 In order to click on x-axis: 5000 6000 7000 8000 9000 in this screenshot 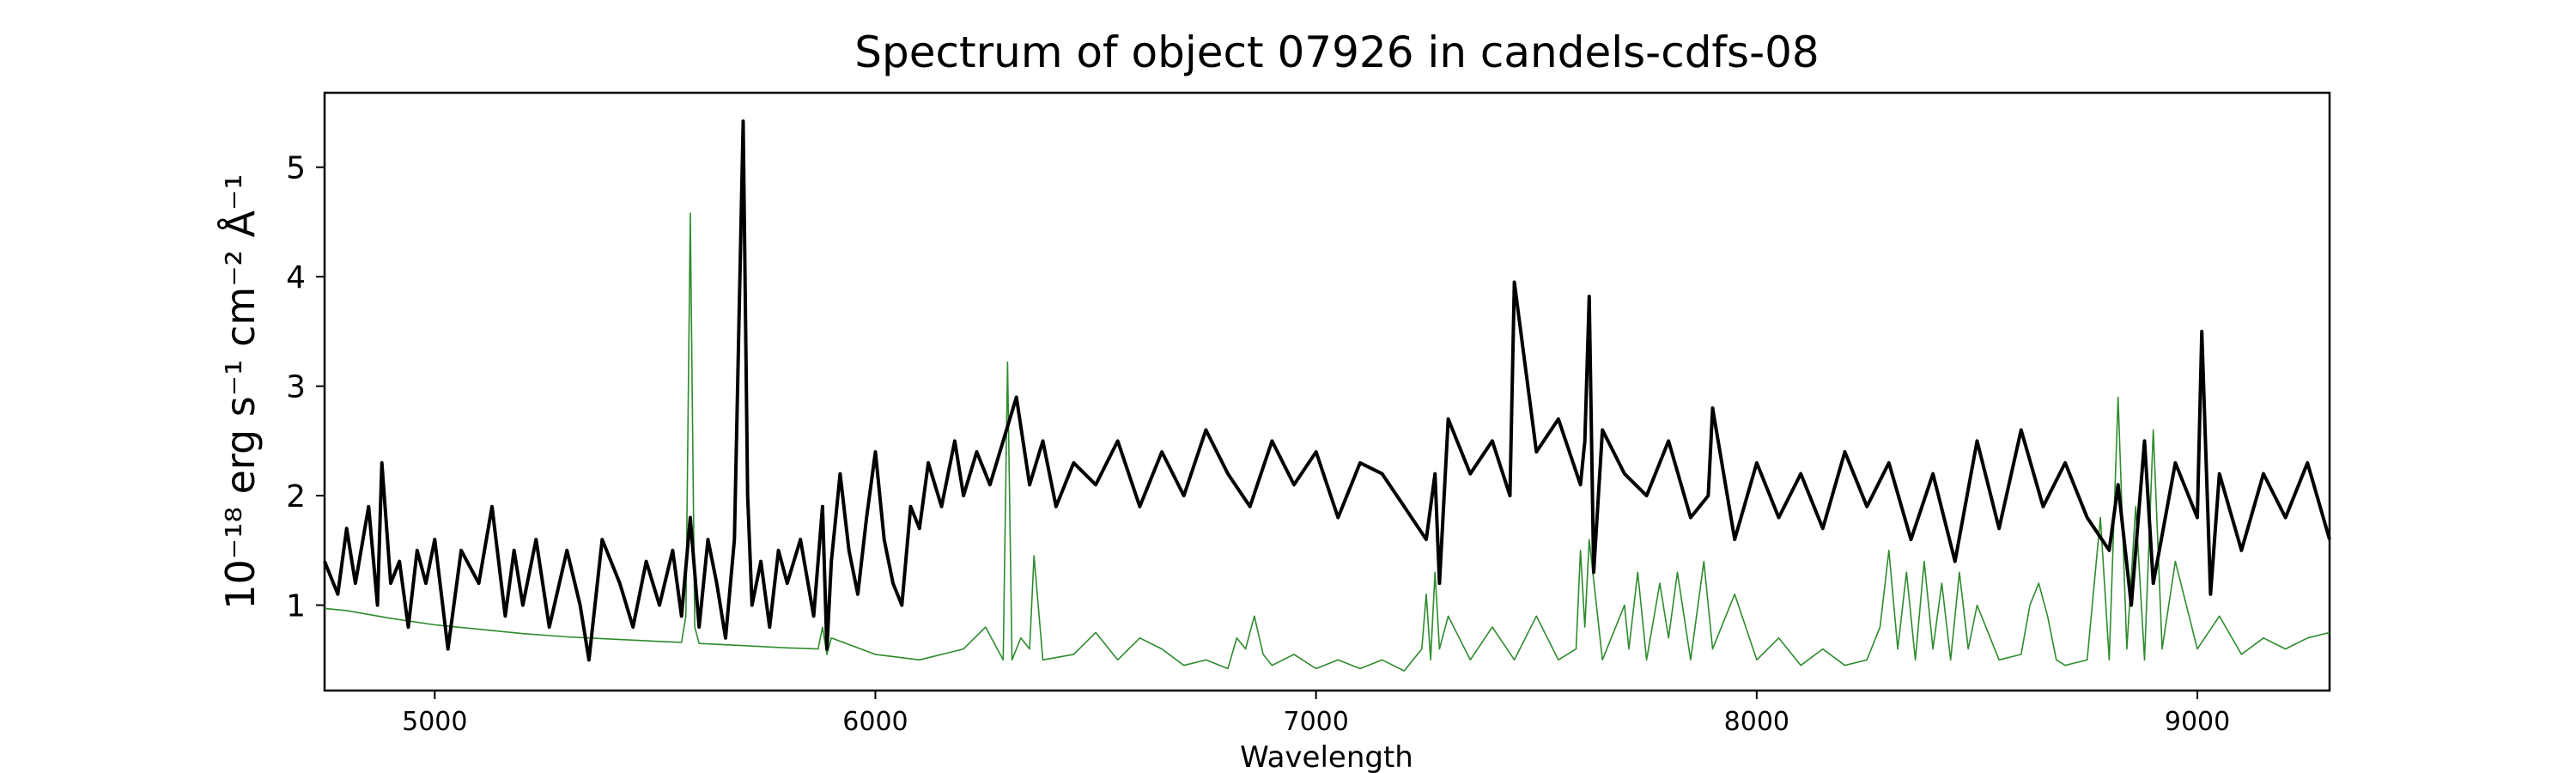, I will do `click(1316, 714)`.